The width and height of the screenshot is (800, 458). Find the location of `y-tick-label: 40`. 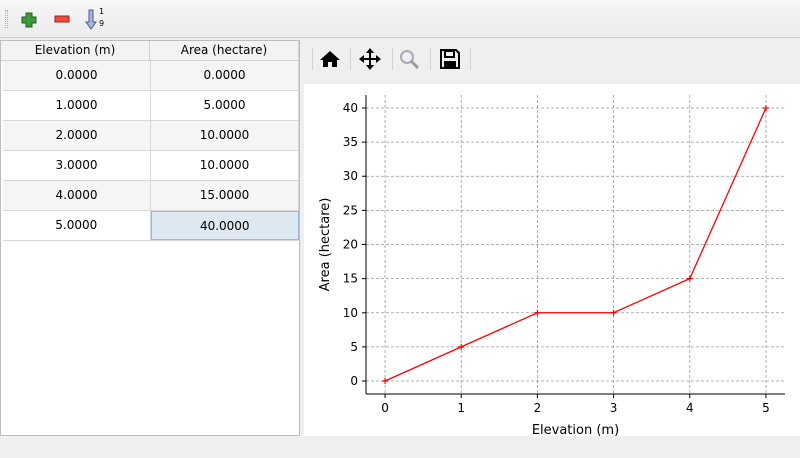

y-tick-label: 40 is located at coordinates (350, 108).